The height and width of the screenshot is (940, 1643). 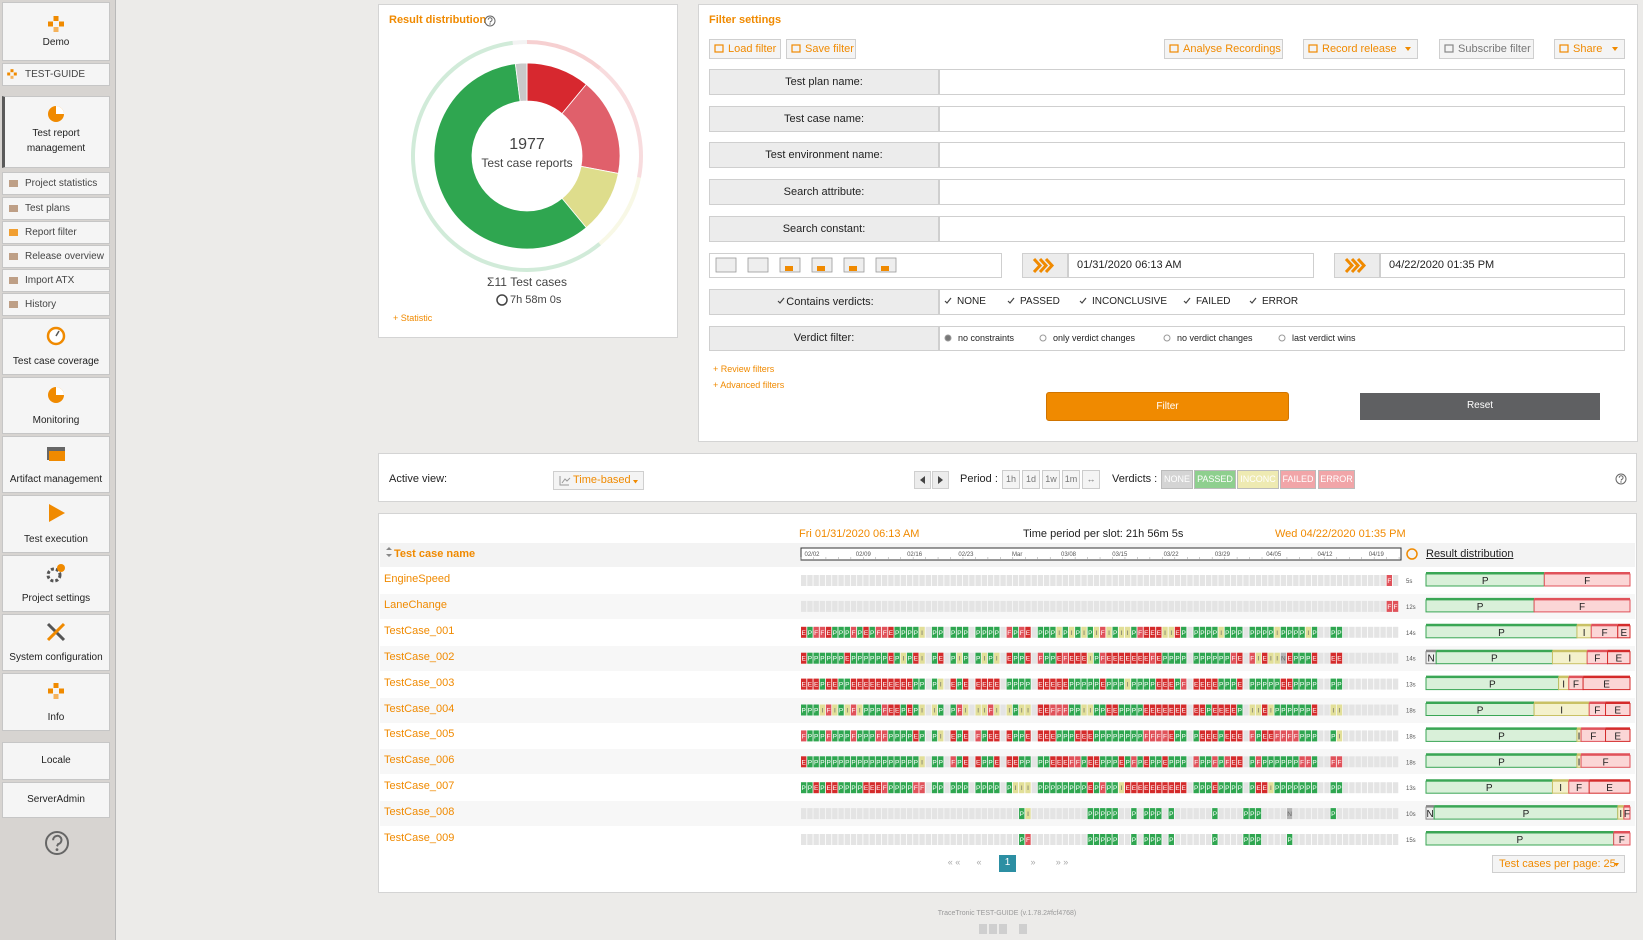 What do you see at coordinates (416, 604) in the screenshot?
I see `test-case-name: LaneChange` at bounding box center [416, 604].